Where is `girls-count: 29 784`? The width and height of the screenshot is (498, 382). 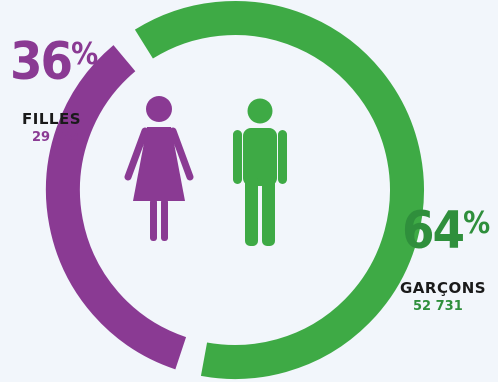 girls-count: 29 784 is located at coordinates (57, 137).